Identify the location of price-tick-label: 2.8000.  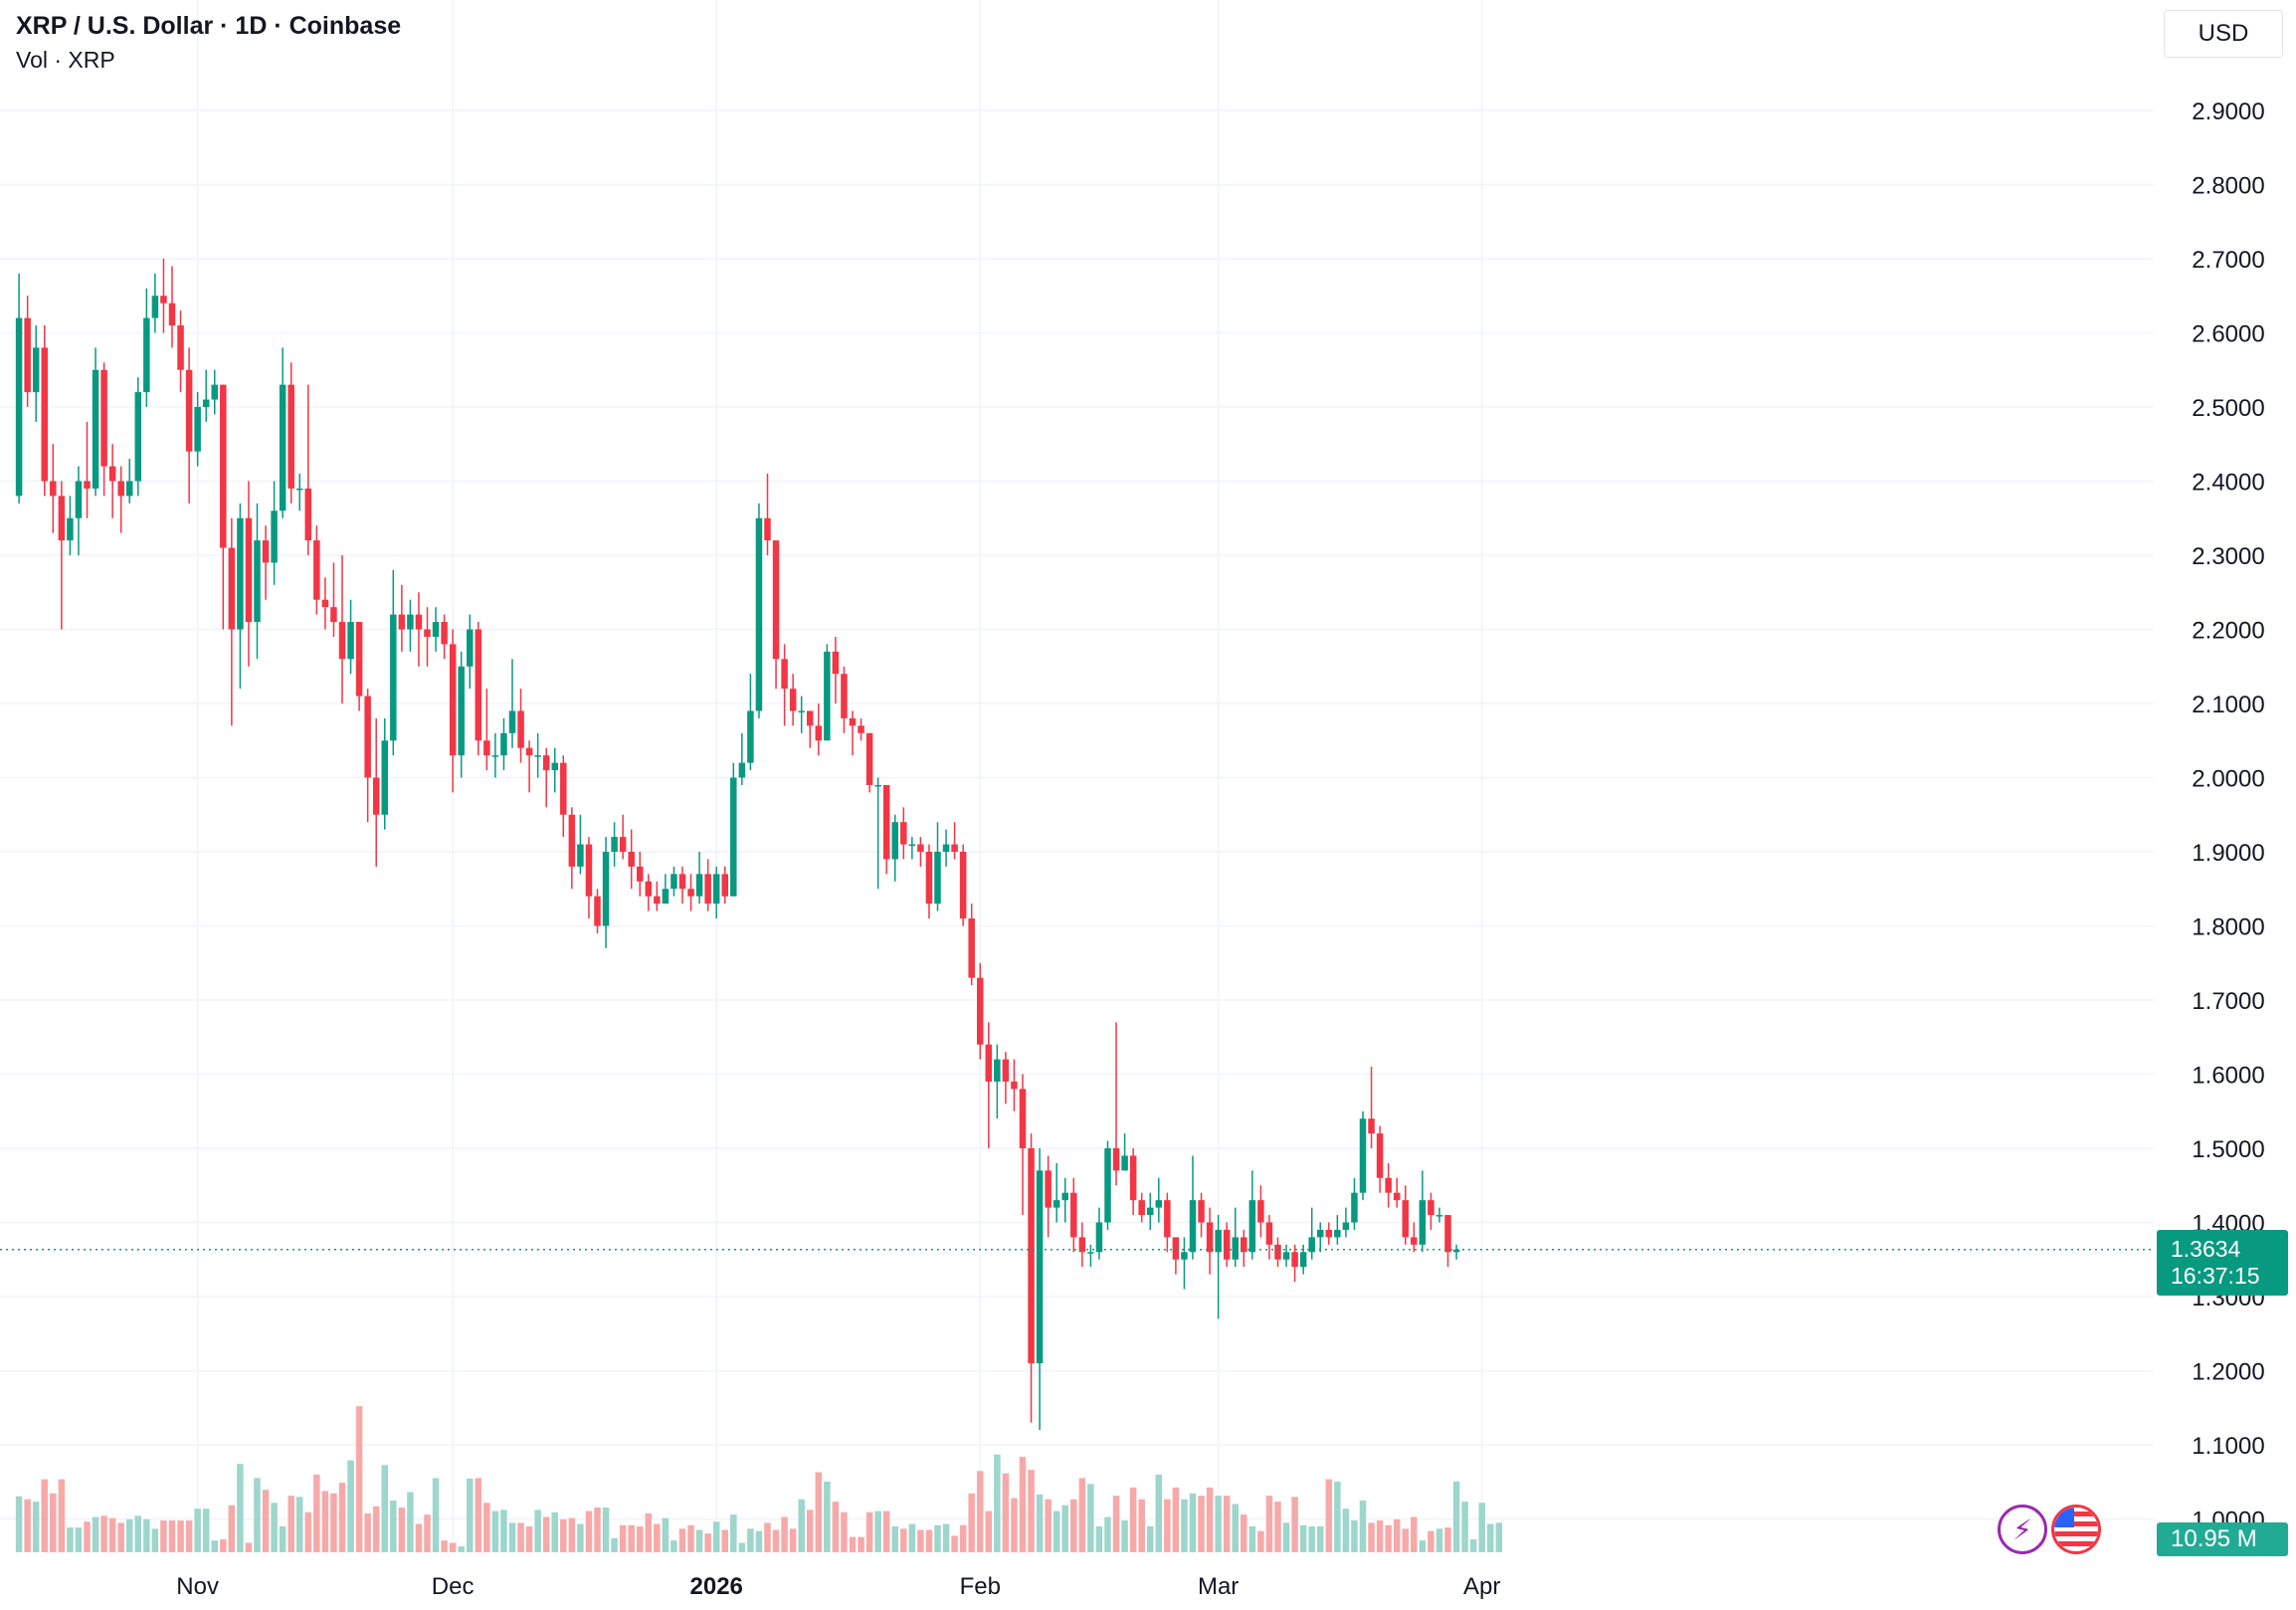
(2228, 187).